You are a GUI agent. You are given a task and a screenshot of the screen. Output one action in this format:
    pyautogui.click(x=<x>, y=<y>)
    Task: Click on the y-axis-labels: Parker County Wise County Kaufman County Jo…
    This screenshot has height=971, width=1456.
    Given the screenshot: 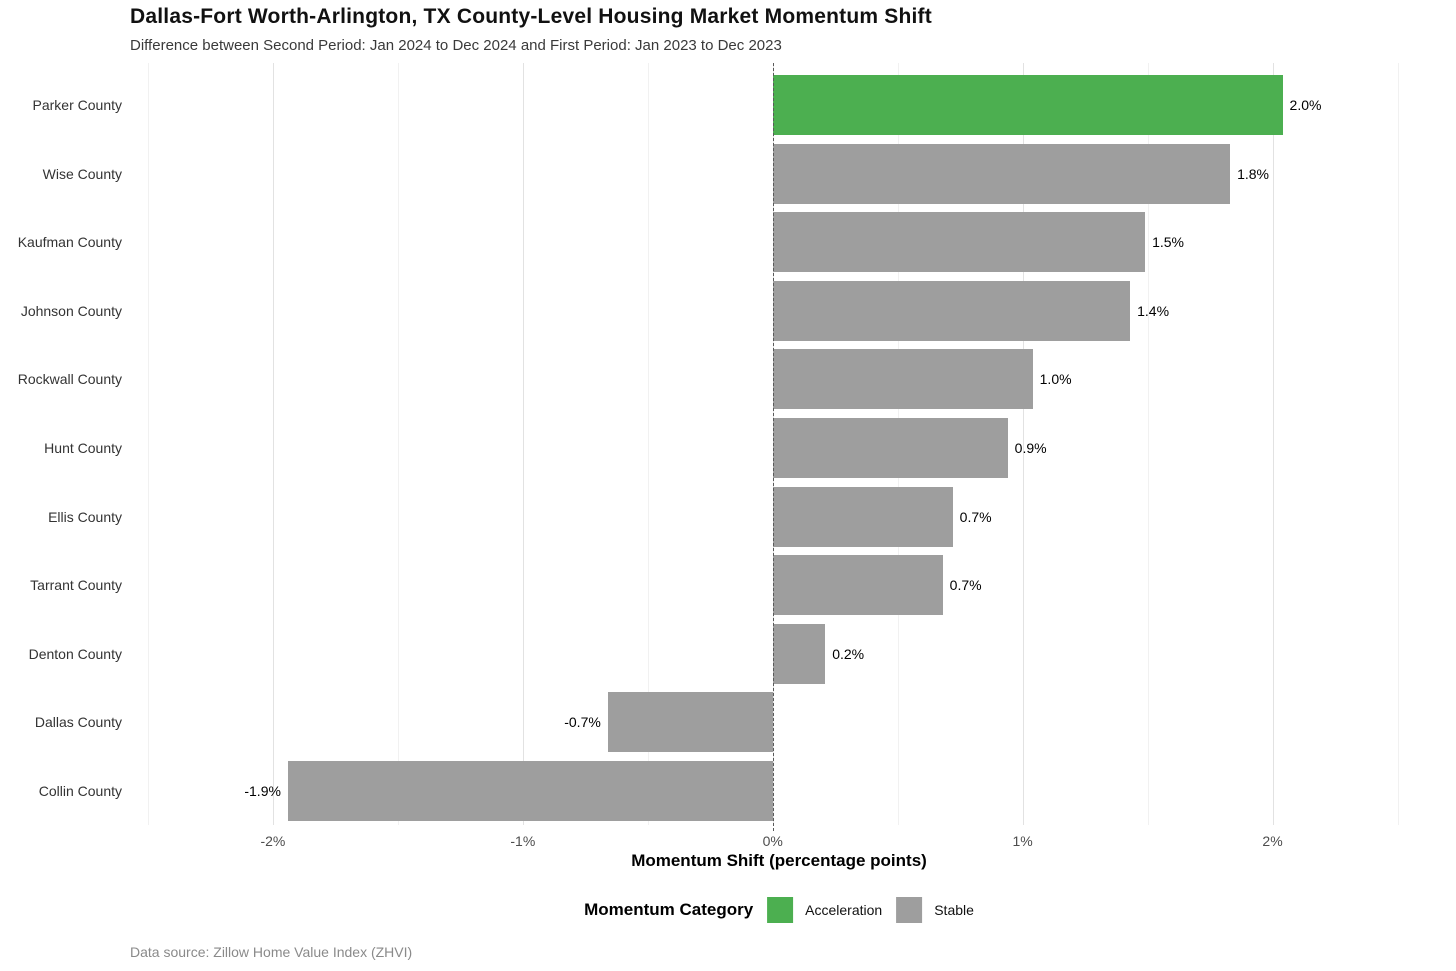 What is the action you would take?
    pyautogui.click(x=74, y=444)
    